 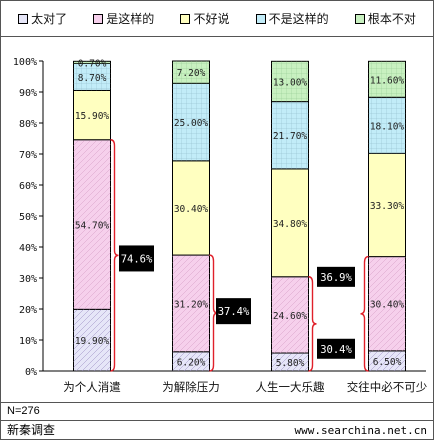 I want to click on legend: 太对了 是这样的 不好说 不是这样的 根本不对, so click(x=217, y=19).